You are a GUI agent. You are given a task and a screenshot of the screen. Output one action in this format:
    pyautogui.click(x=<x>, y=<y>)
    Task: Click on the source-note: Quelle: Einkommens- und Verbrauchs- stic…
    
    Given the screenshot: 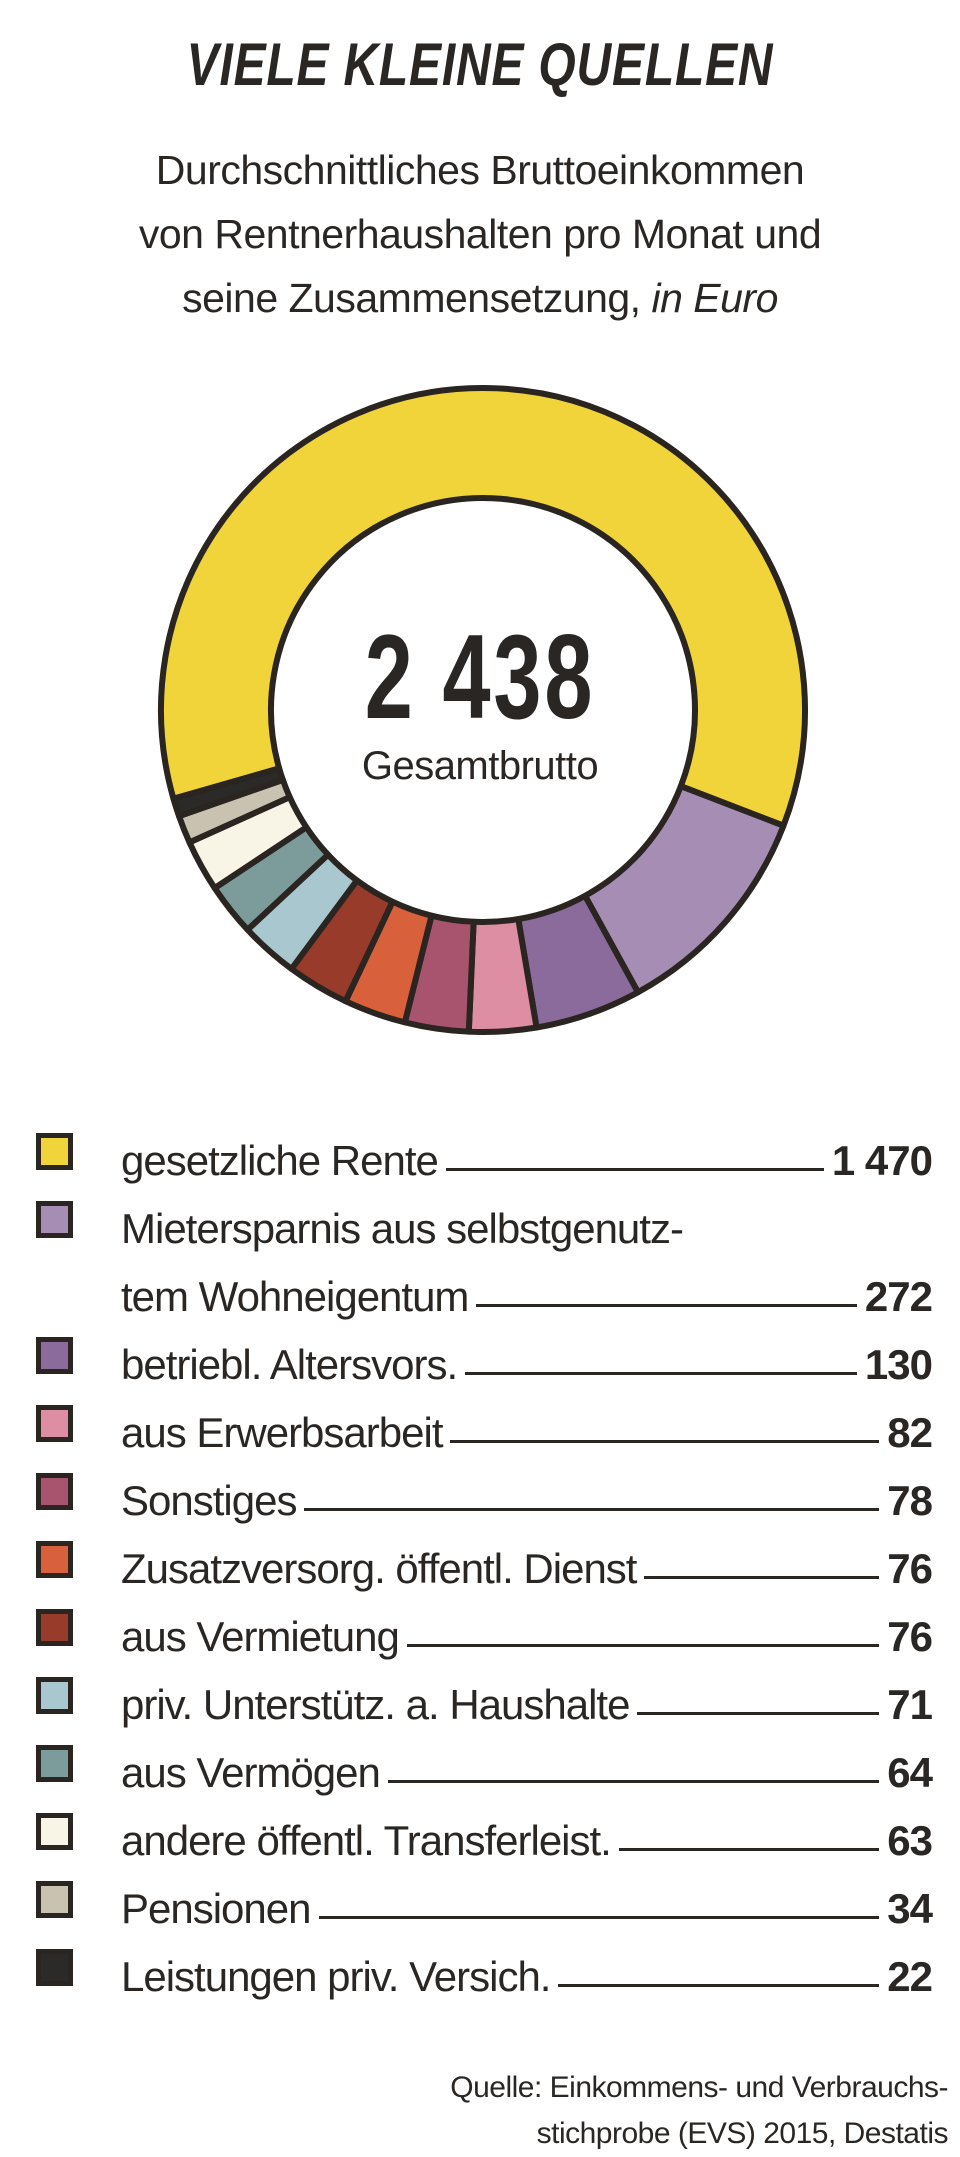 What is the action you would take?
    pyautogui.click(x=699, y=2111)
    